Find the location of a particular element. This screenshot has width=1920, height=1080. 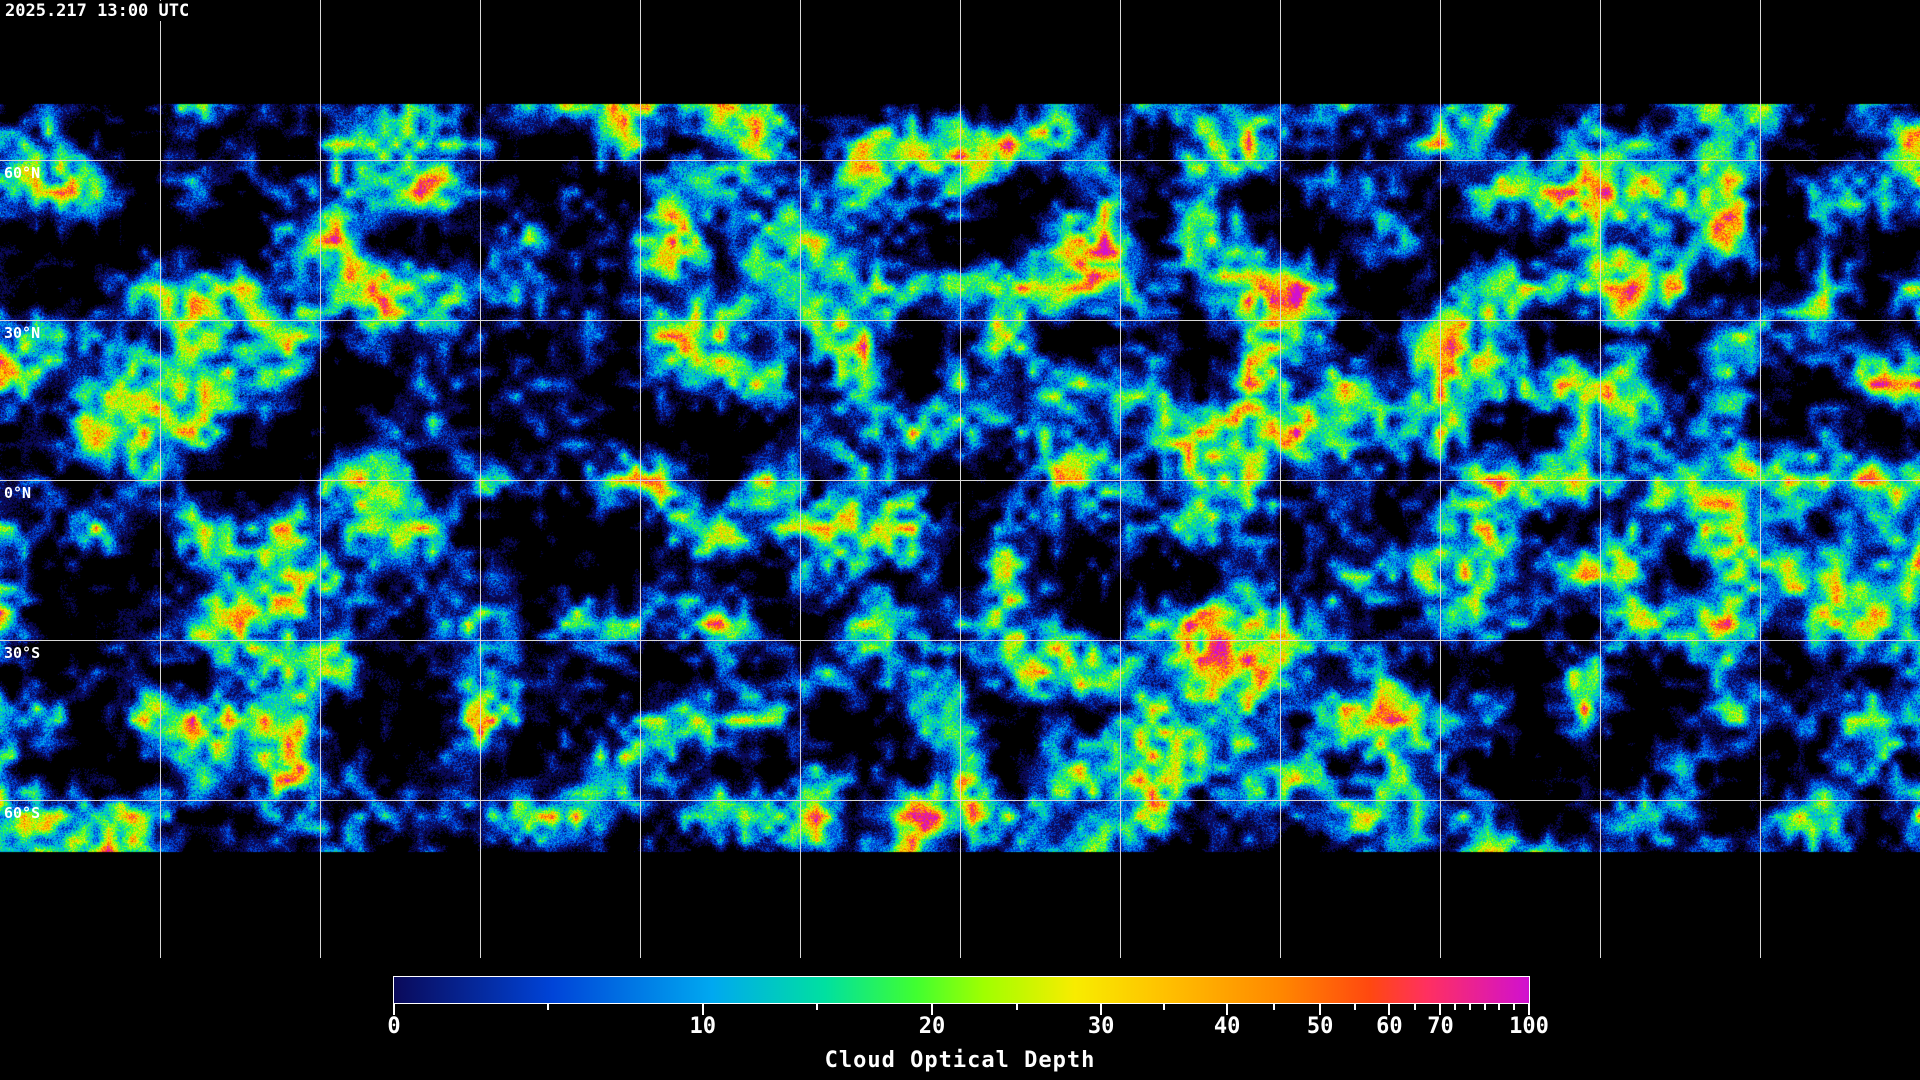

colorbar-tick-label: 70 is located at coordinates (1440, 1026).